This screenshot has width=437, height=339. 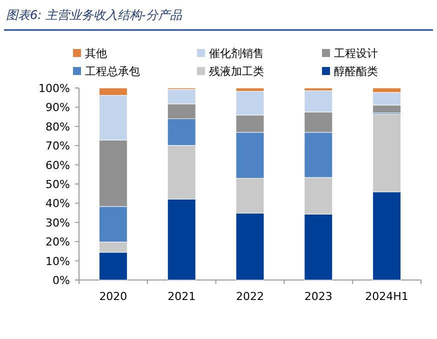 I want to click on ytick: 80%, so click(x=58, y=127).